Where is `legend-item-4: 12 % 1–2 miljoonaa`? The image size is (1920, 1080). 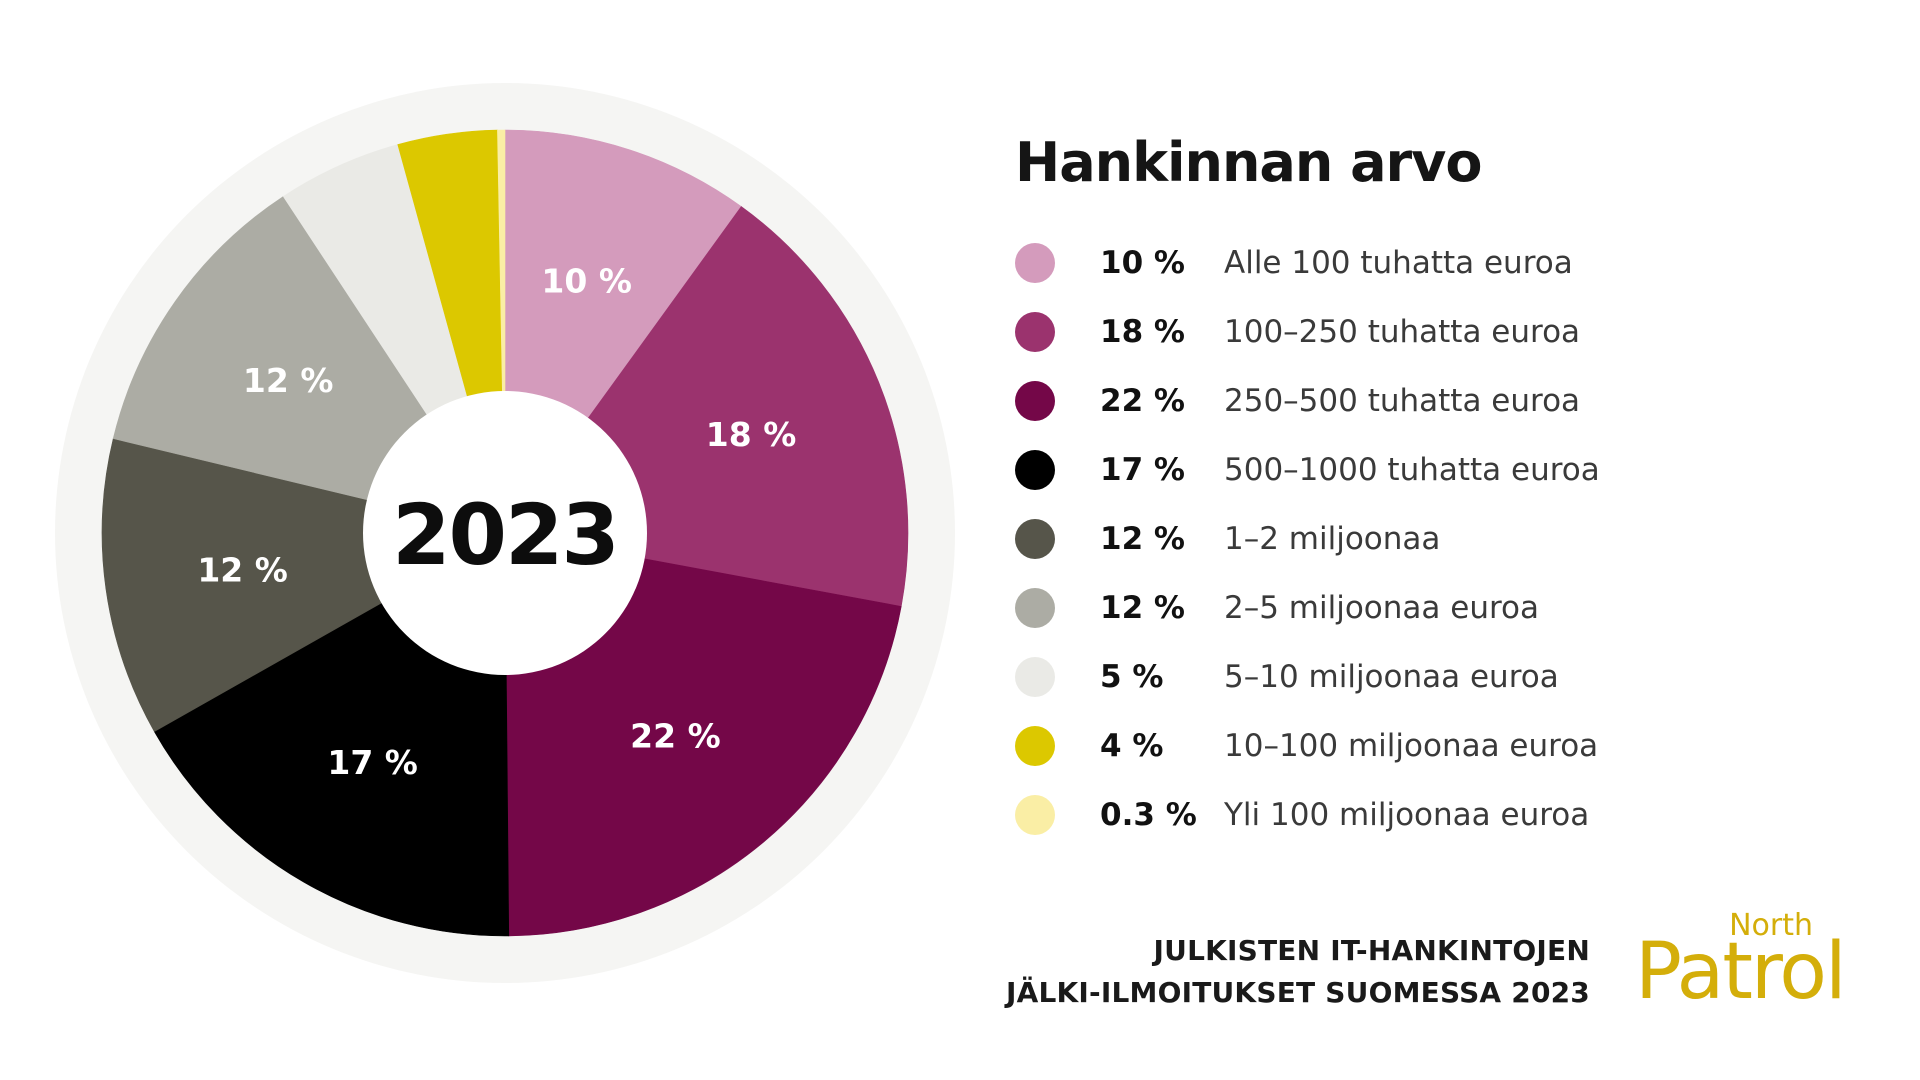 legend-item-4: 12 % 1–2 miljoonaa is located at coordinates (1450, 538).